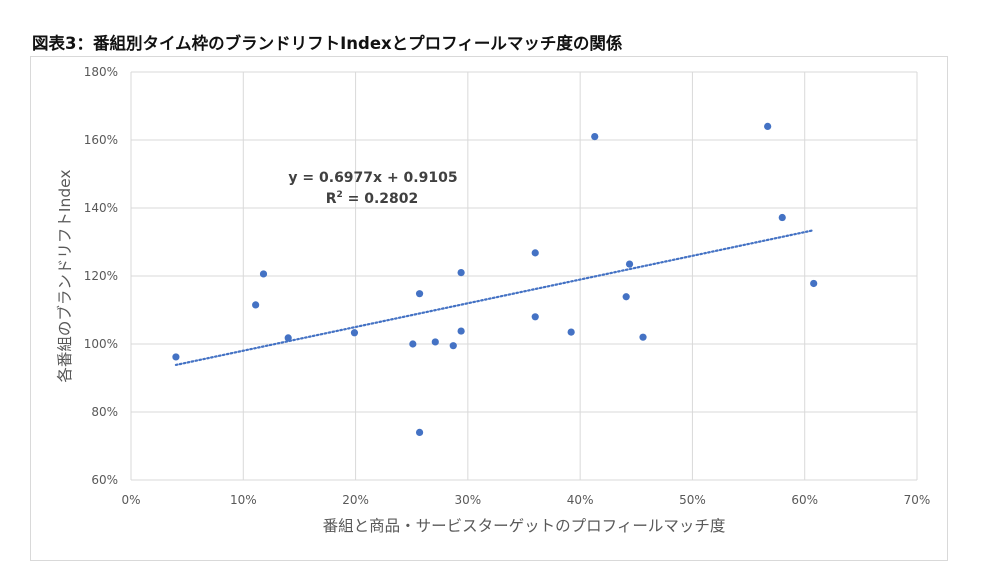  I want to click on y-tick-label: 100%, so click(101, 344).